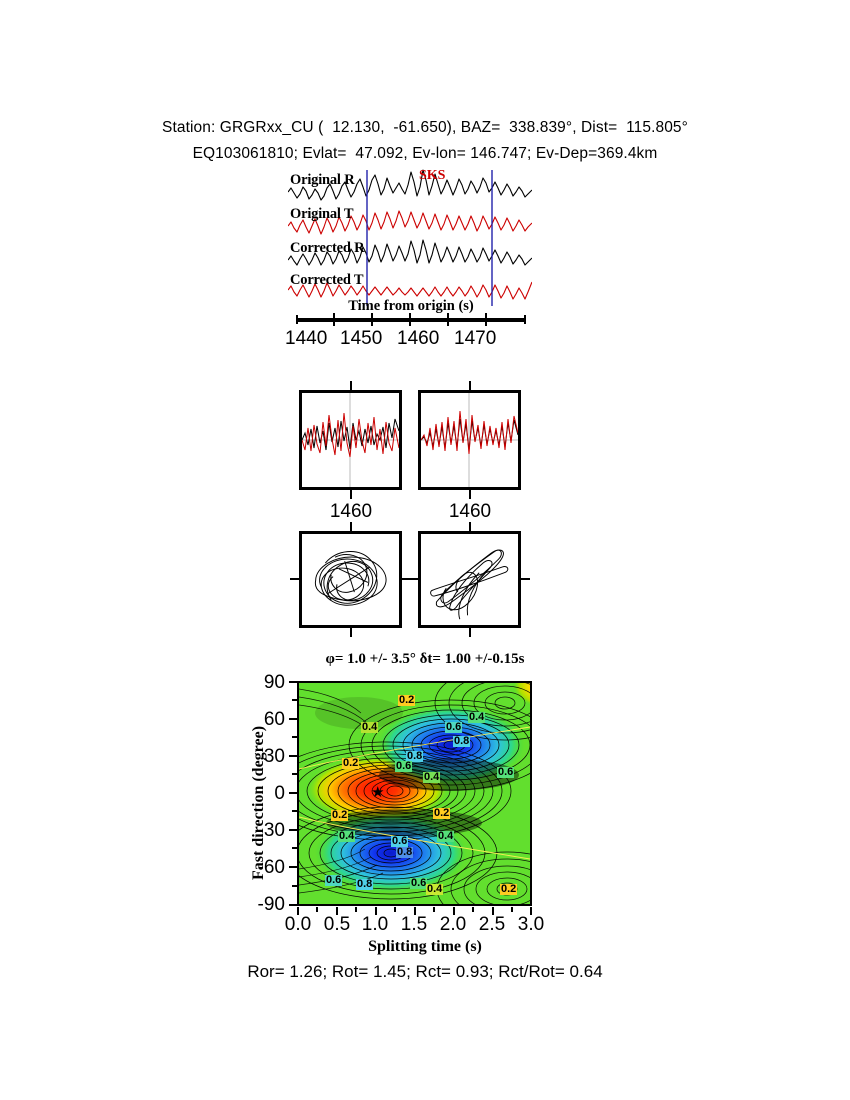 This screenshot has height=1100, width=850. I want to click on zoom-left-traces, so click(350, 440).